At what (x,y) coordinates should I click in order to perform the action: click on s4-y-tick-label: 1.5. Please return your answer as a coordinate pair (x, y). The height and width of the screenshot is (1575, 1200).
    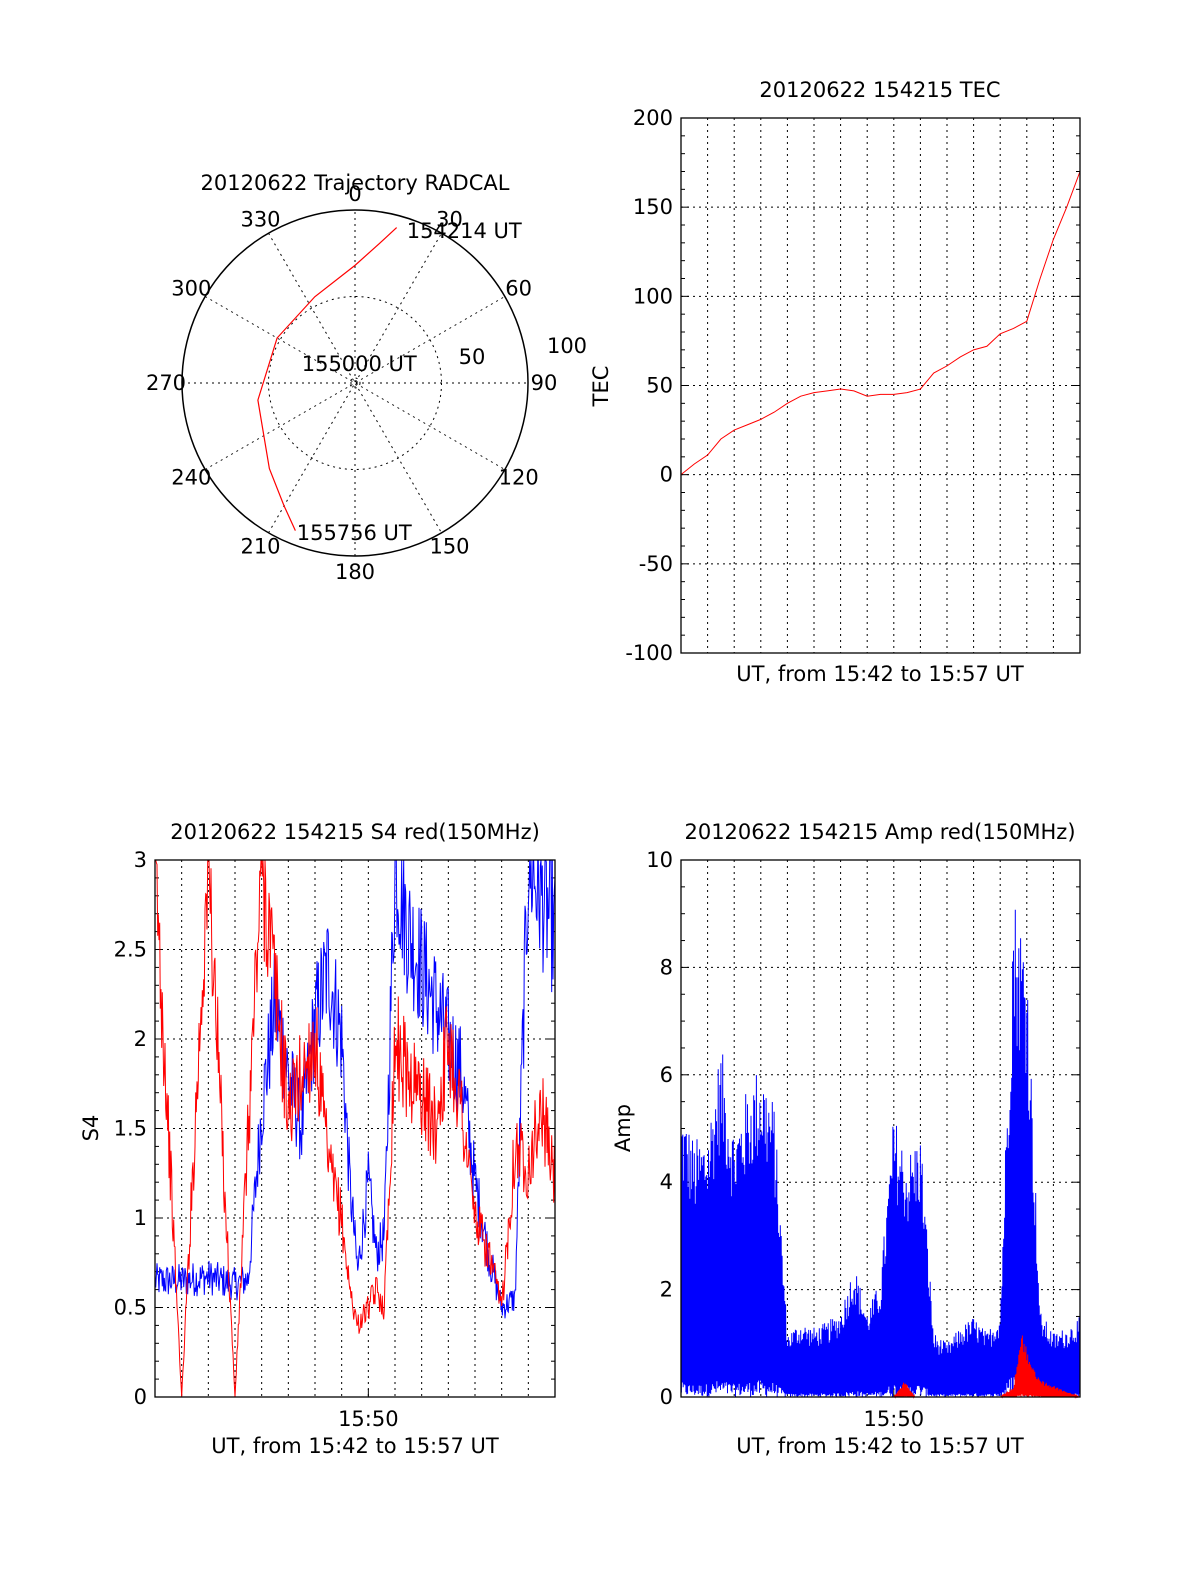
    Looking at the image, I should click on (130, 1129).